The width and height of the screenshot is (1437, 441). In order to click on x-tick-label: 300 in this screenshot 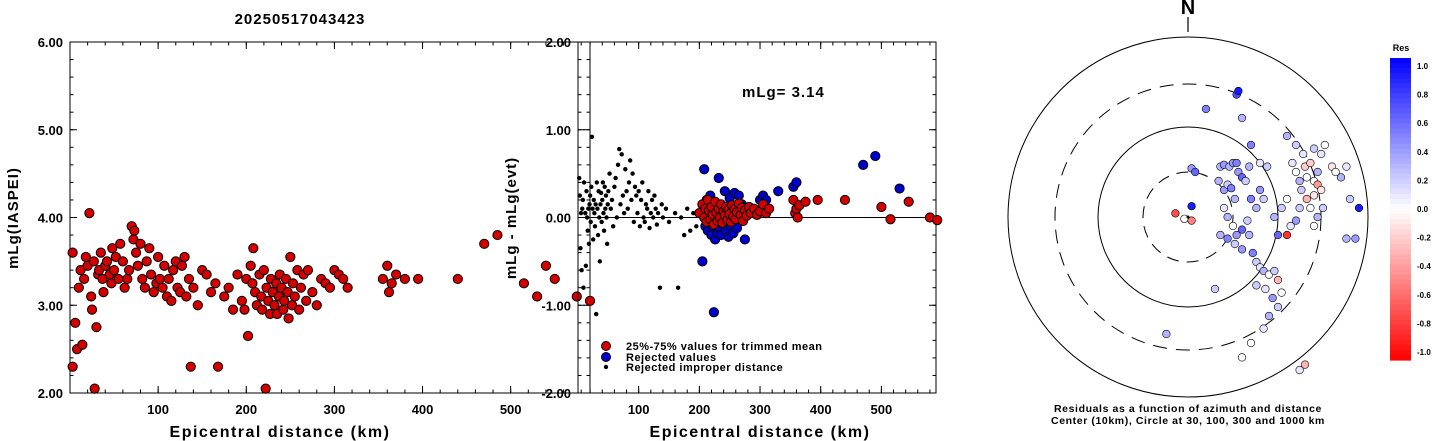, I will do `click(335, 409)`.